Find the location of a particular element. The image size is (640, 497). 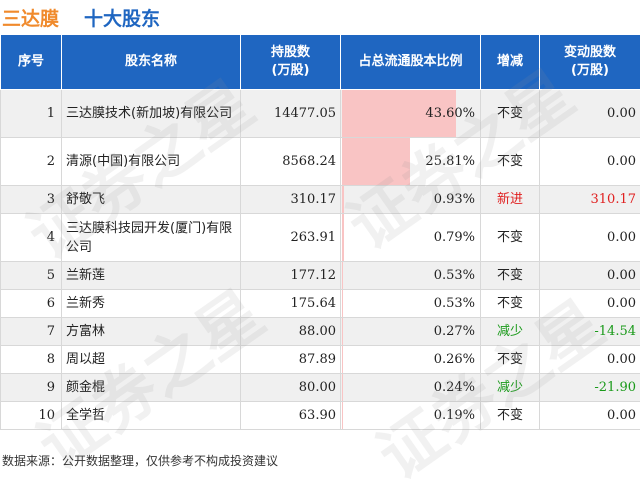

row-index: 7 is located at coordinates (31, 332).